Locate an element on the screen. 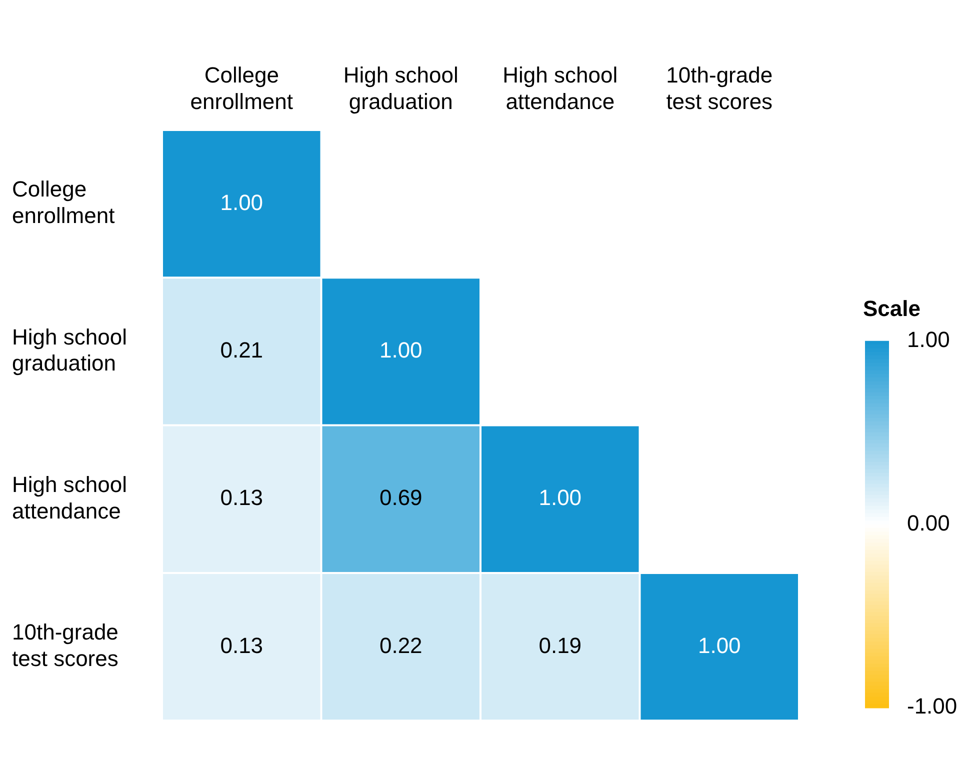 This screenshot has width=964, height=757. color-bar-label: 0.00 is located at coordinates (928, 523).